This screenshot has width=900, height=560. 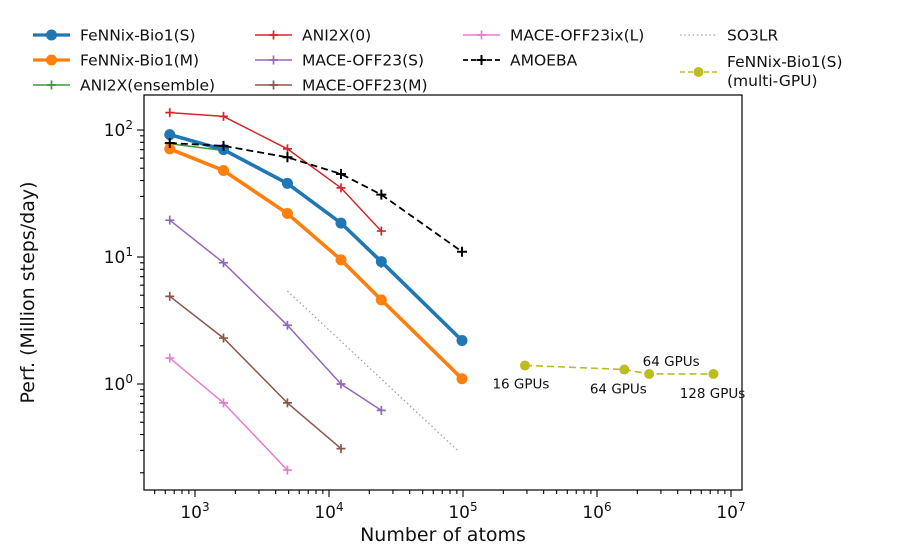 I want to click on series-line-mace-off23-s, so click(x=275, y=315).